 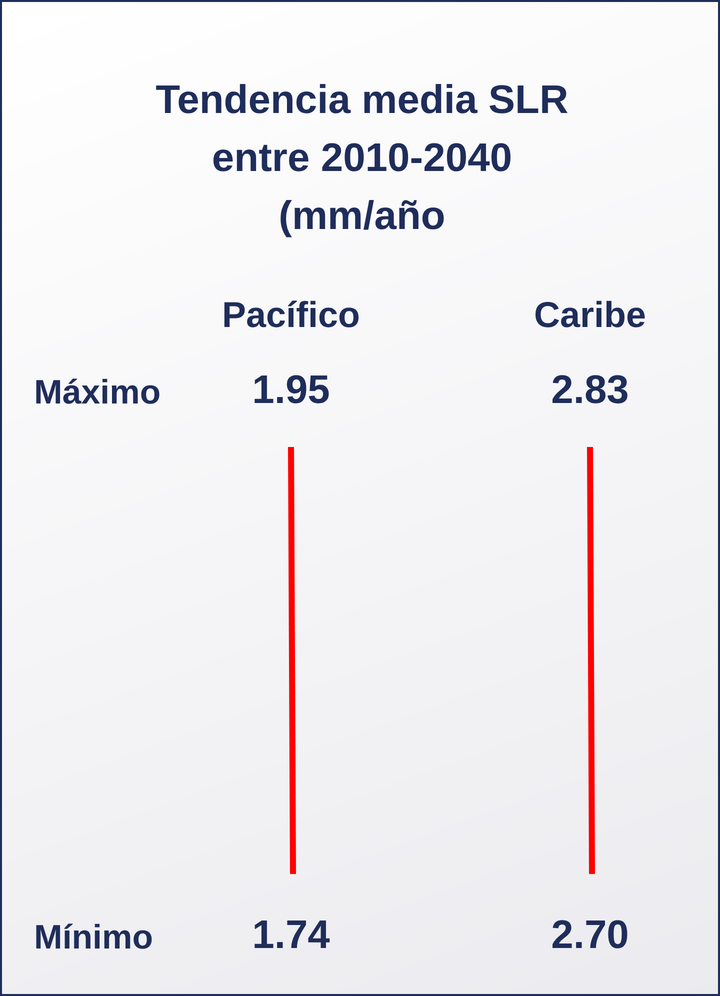 What do you see at coordinates (93, 937) in the screenshot?
I see `text: Mínimo` at bounding box center [93, 937].